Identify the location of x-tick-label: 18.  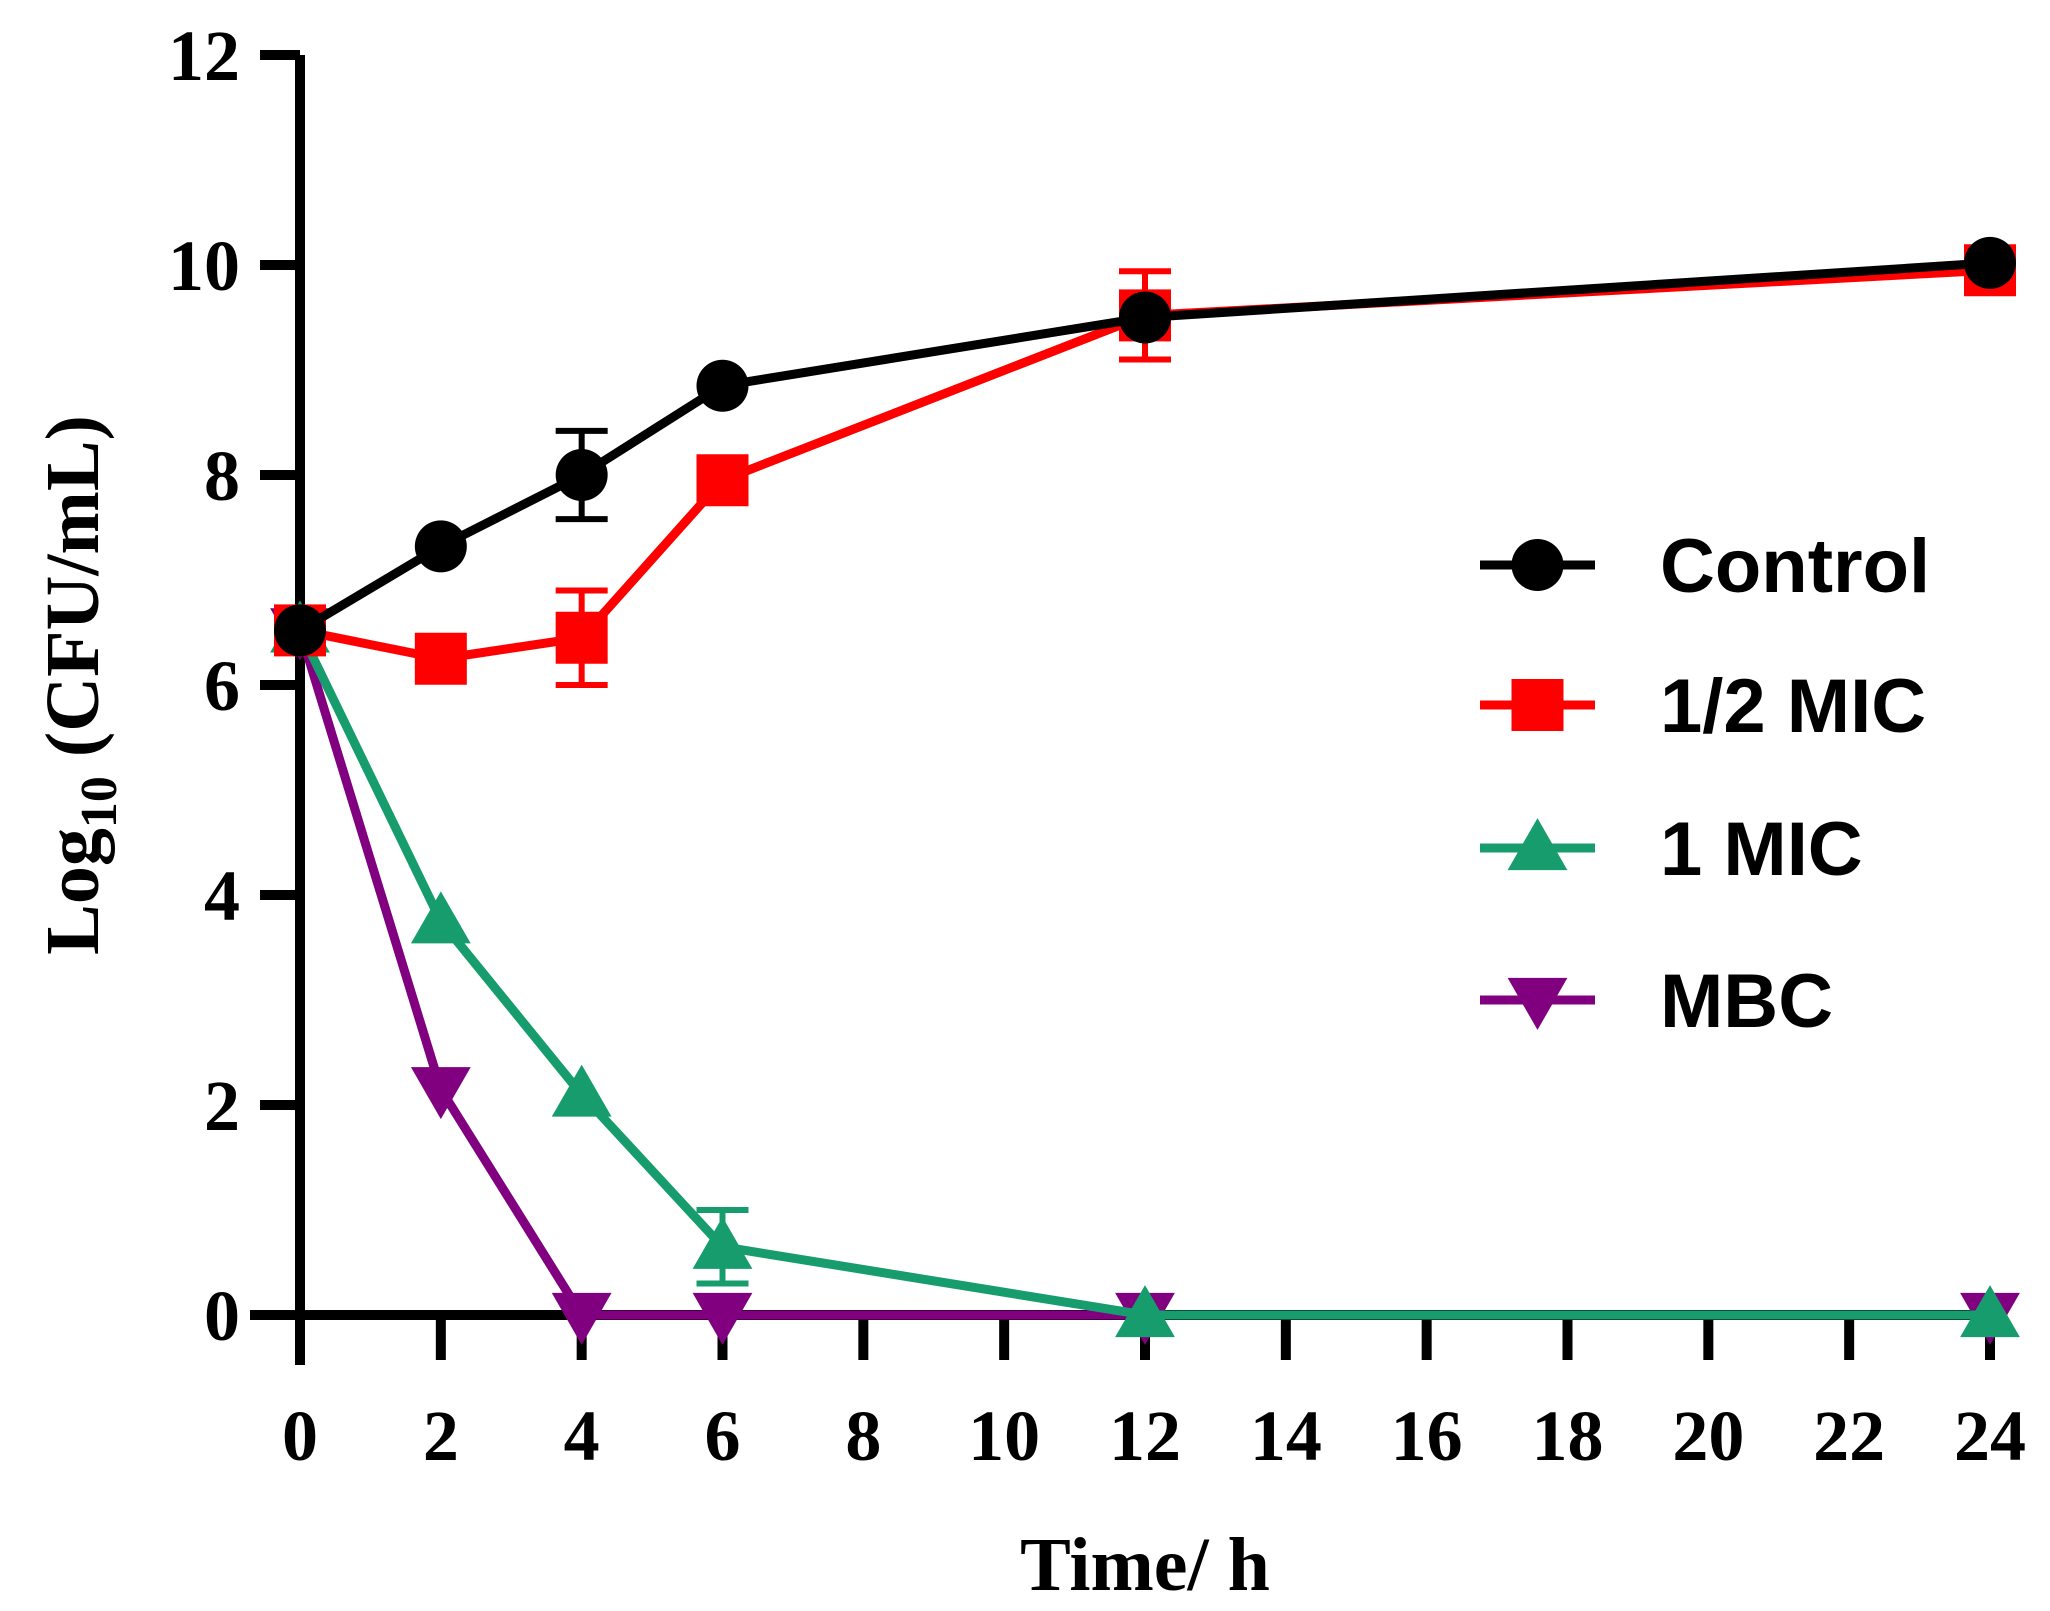
(1568, 1436).